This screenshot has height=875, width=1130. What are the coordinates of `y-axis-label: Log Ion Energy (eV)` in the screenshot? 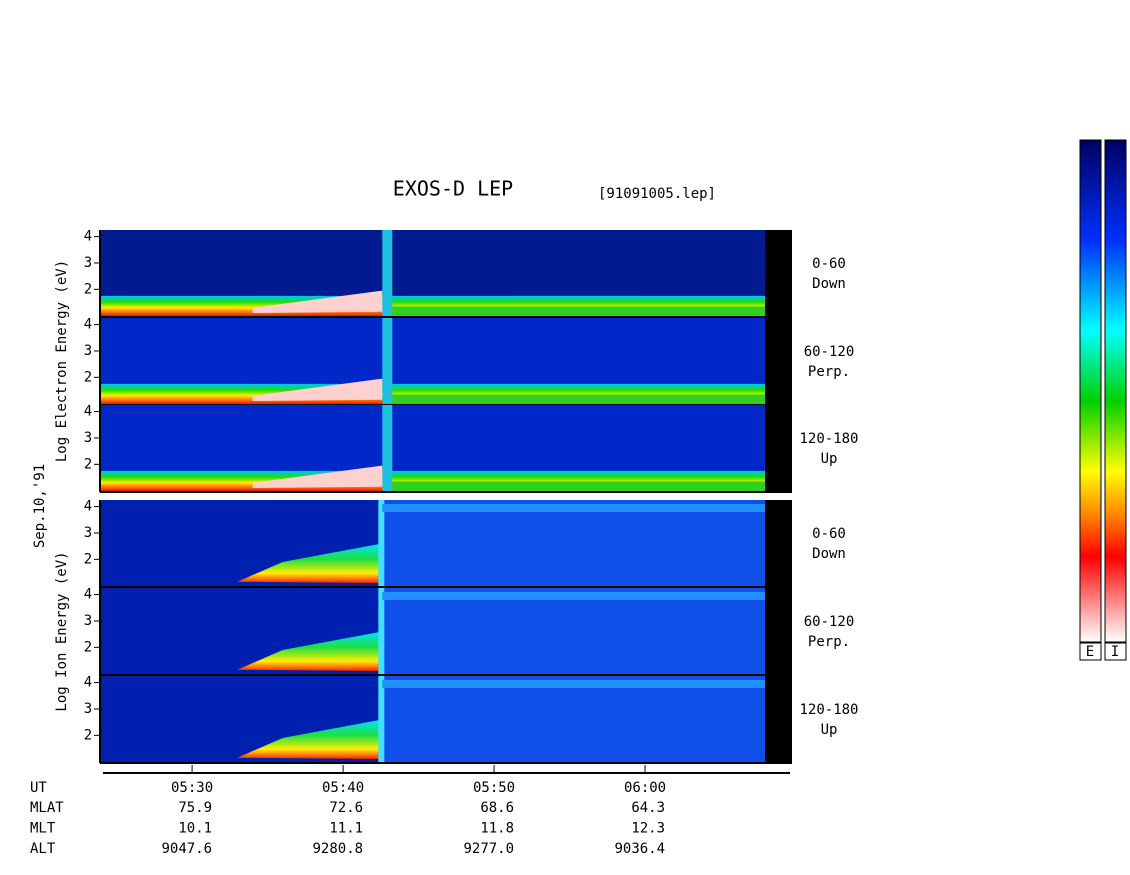 It's located at (62, 631).